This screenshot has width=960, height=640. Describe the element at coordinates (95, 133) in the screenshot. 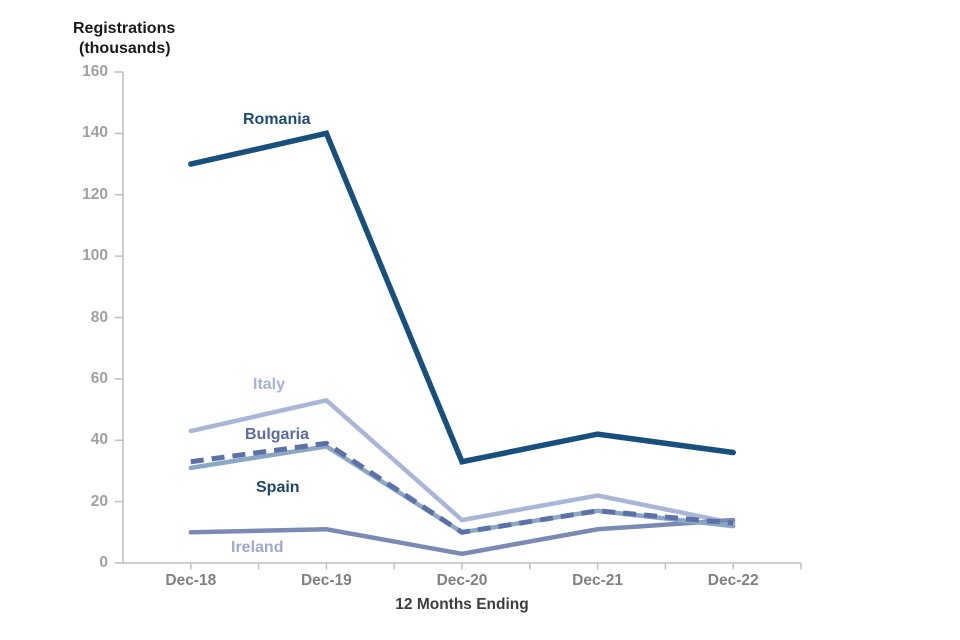

I see `y-tick-label-140: 140` at that location.